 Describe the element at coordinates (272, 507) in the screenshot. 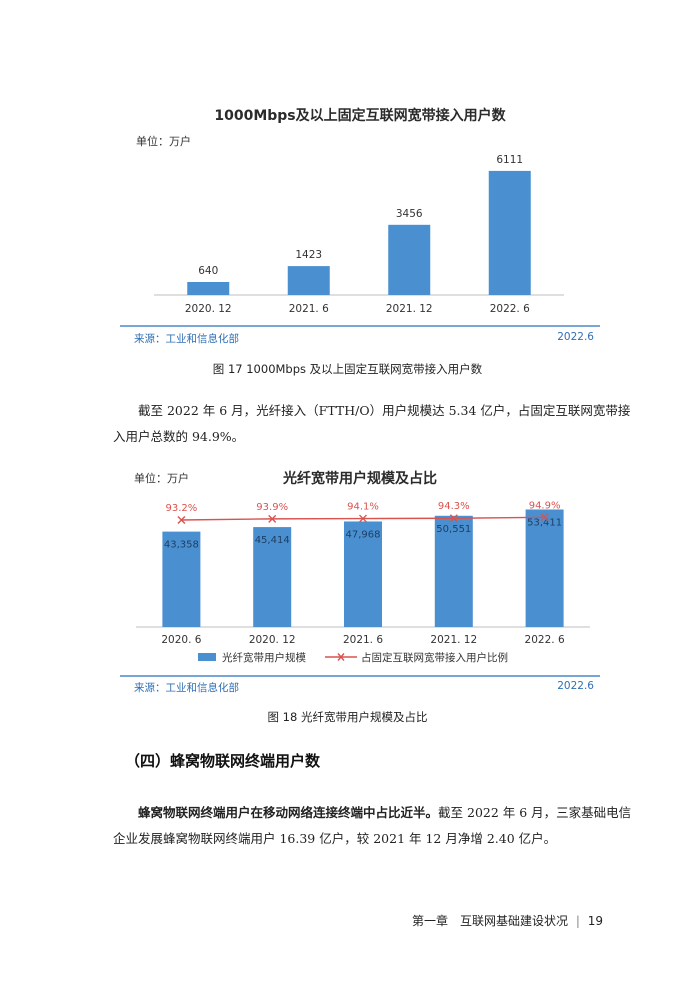

I see `chart2-ratio-label: 93.9%` at that location.